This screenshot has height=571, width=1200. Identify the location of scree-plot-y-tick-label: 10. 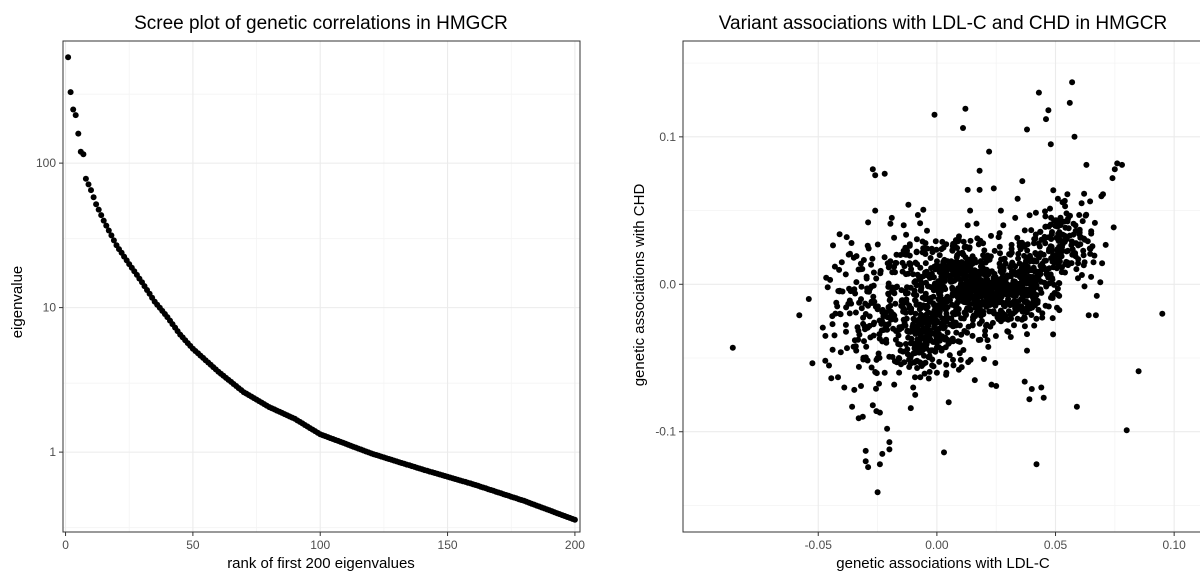
(50, 308).